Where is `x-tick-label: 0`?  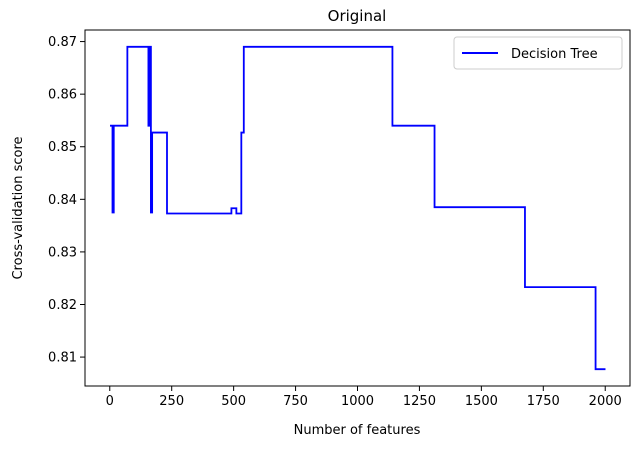 x-tick-label: 0 is located at coordinates (110, 401).